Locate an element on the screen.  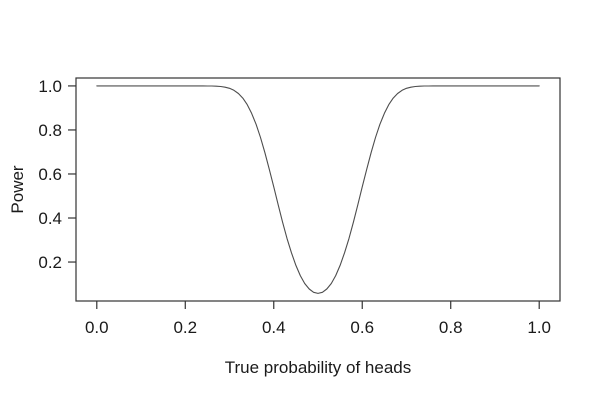
y-tick-label: 0.2 is located at coordinates (50, 262).